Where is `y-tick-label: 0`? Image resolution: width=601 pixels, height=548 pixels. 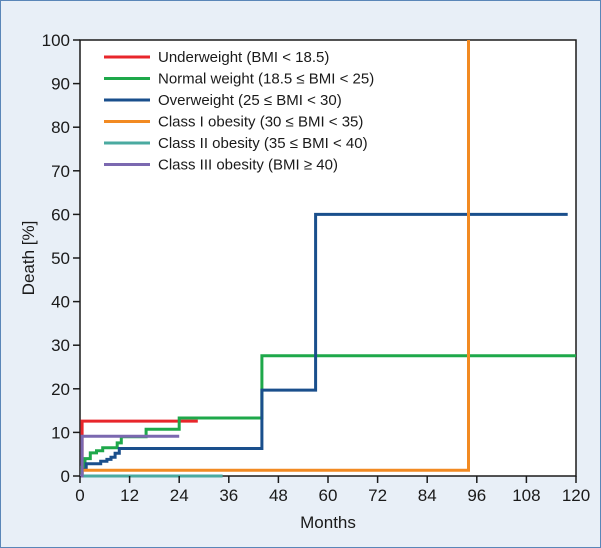
y-tick-label: 0 is located at coordinates (65, 476).